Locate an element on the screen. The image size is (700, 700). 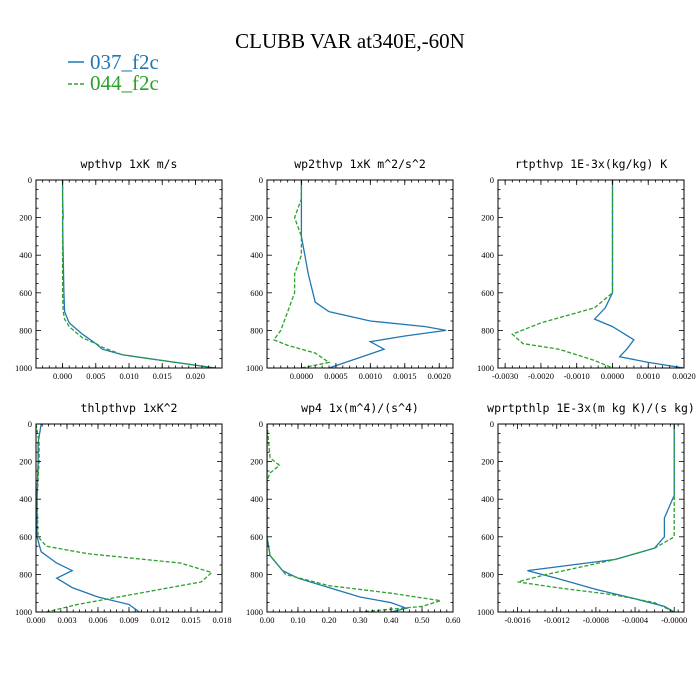
panel-title-wp4: wp4 1x(m^4)/(s^4) is located at coordinates (360, 408).